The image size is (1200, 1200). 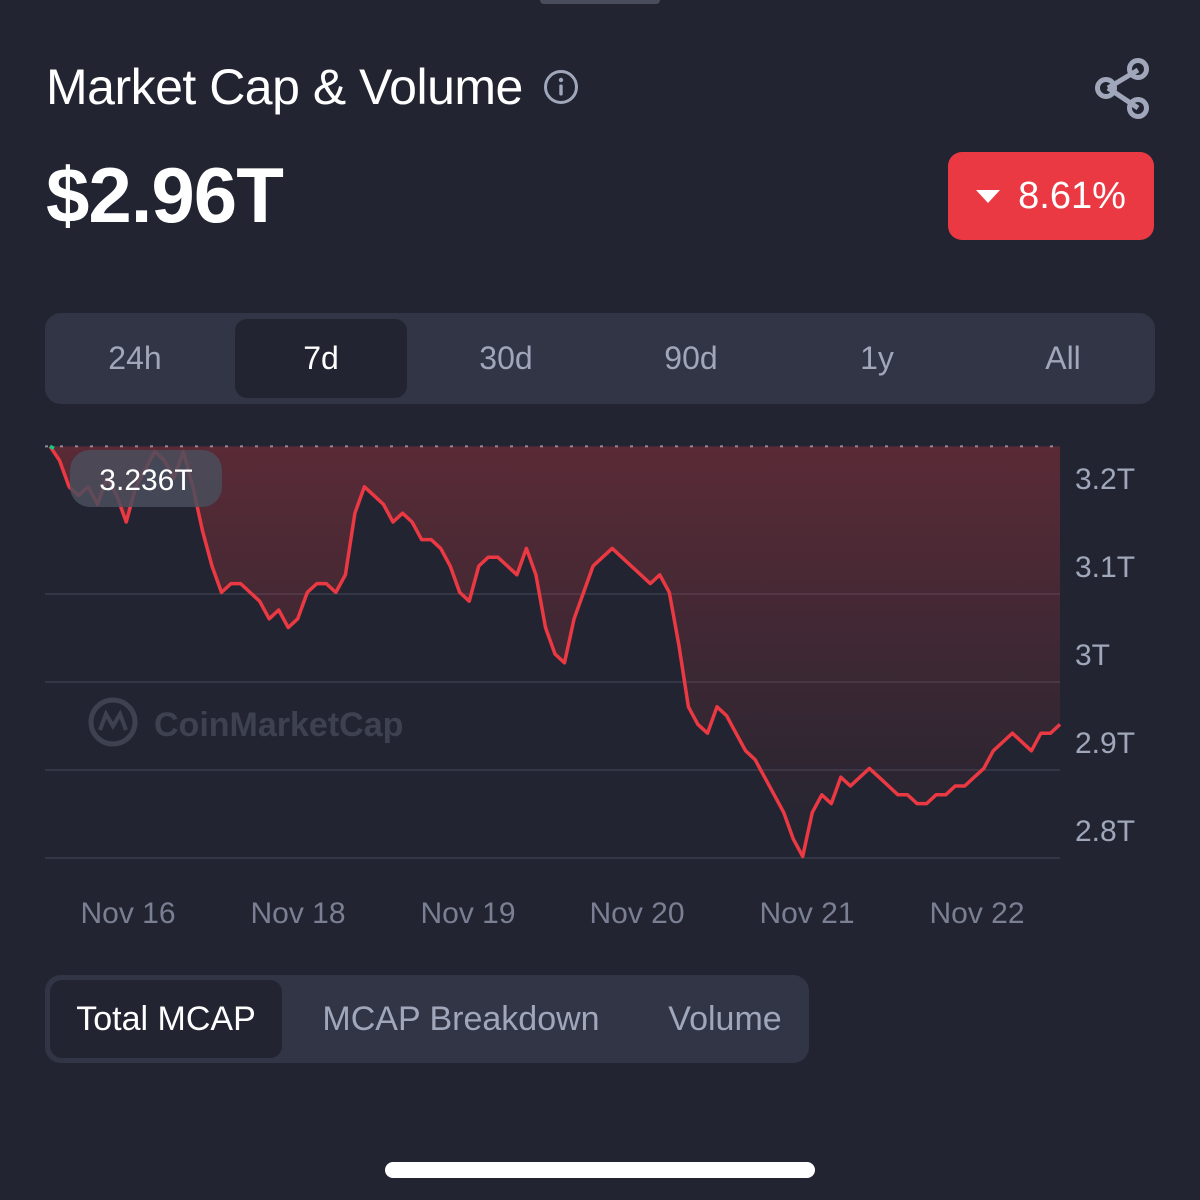 What do you see at coordinates (561, 87) in the screenshot?
I see `info-icon` at bounding box center [561, 87].